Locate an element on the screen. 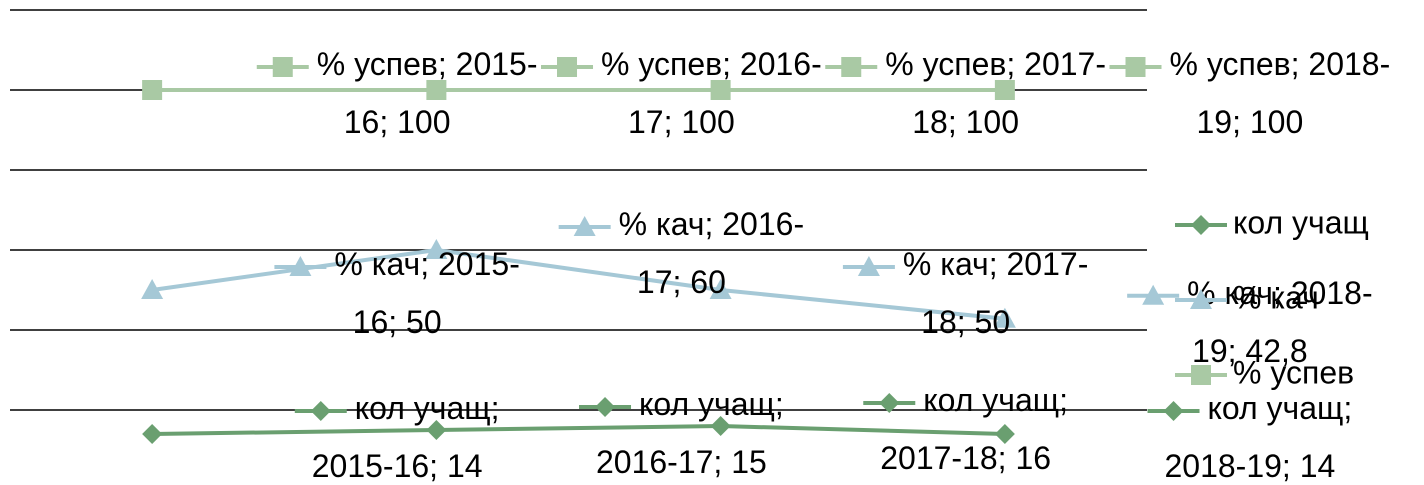  data-label-text: % кач; 2016-17; 60 is located at coordinates (711, 253).